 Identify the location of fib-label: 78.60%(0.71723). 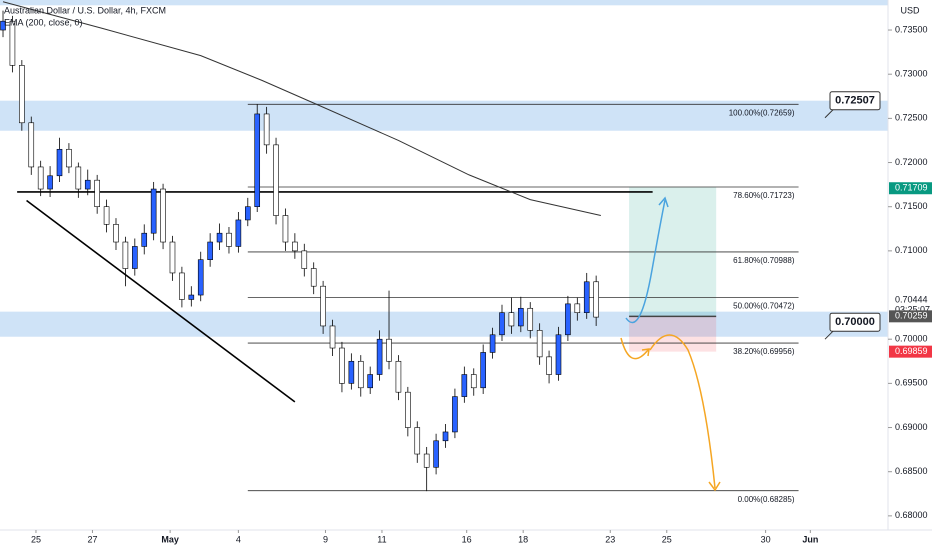
(764, 195).